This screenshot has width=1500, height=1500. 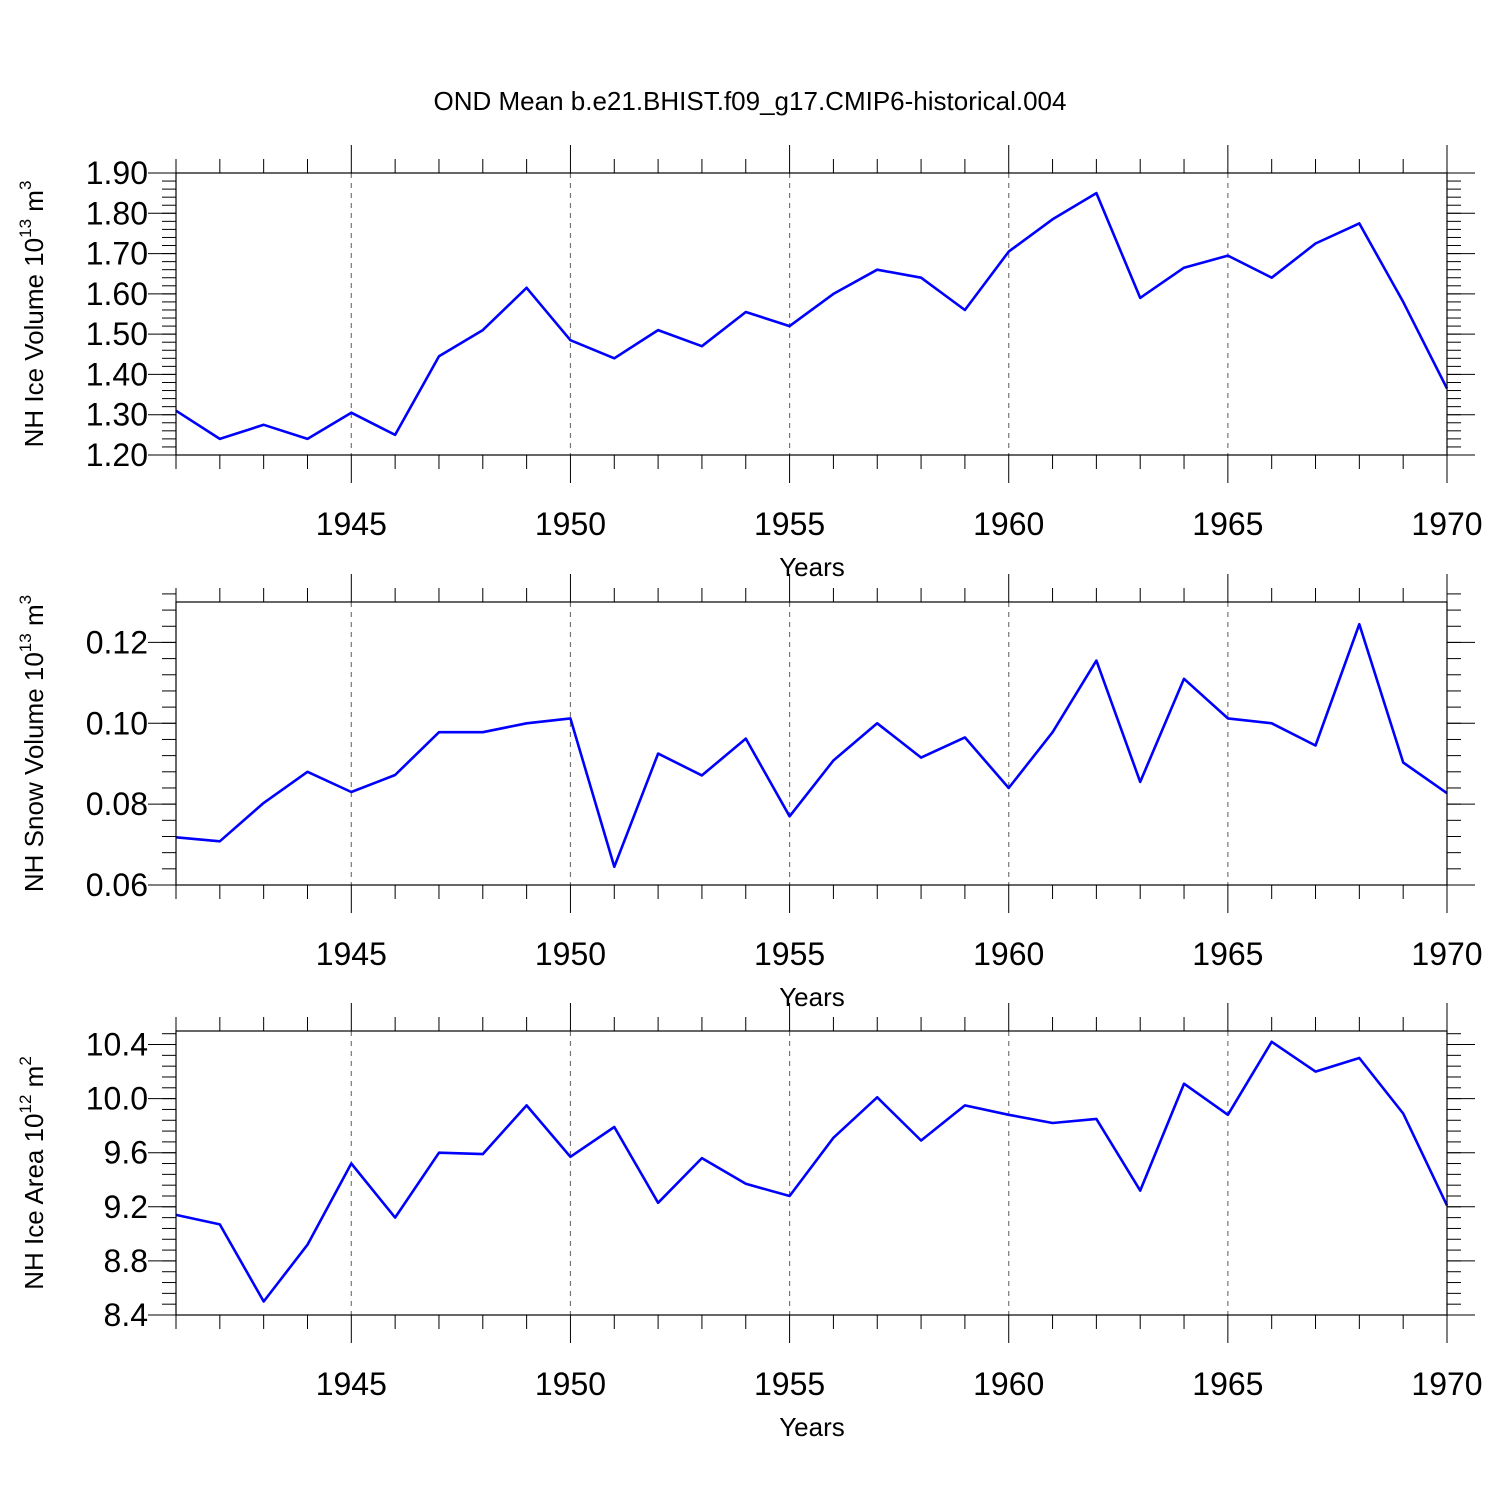 What do you see at coordinates (117, 885) in the screenshot?
I see `y-tick-label: 0.06` at bounding box center [117, 885].